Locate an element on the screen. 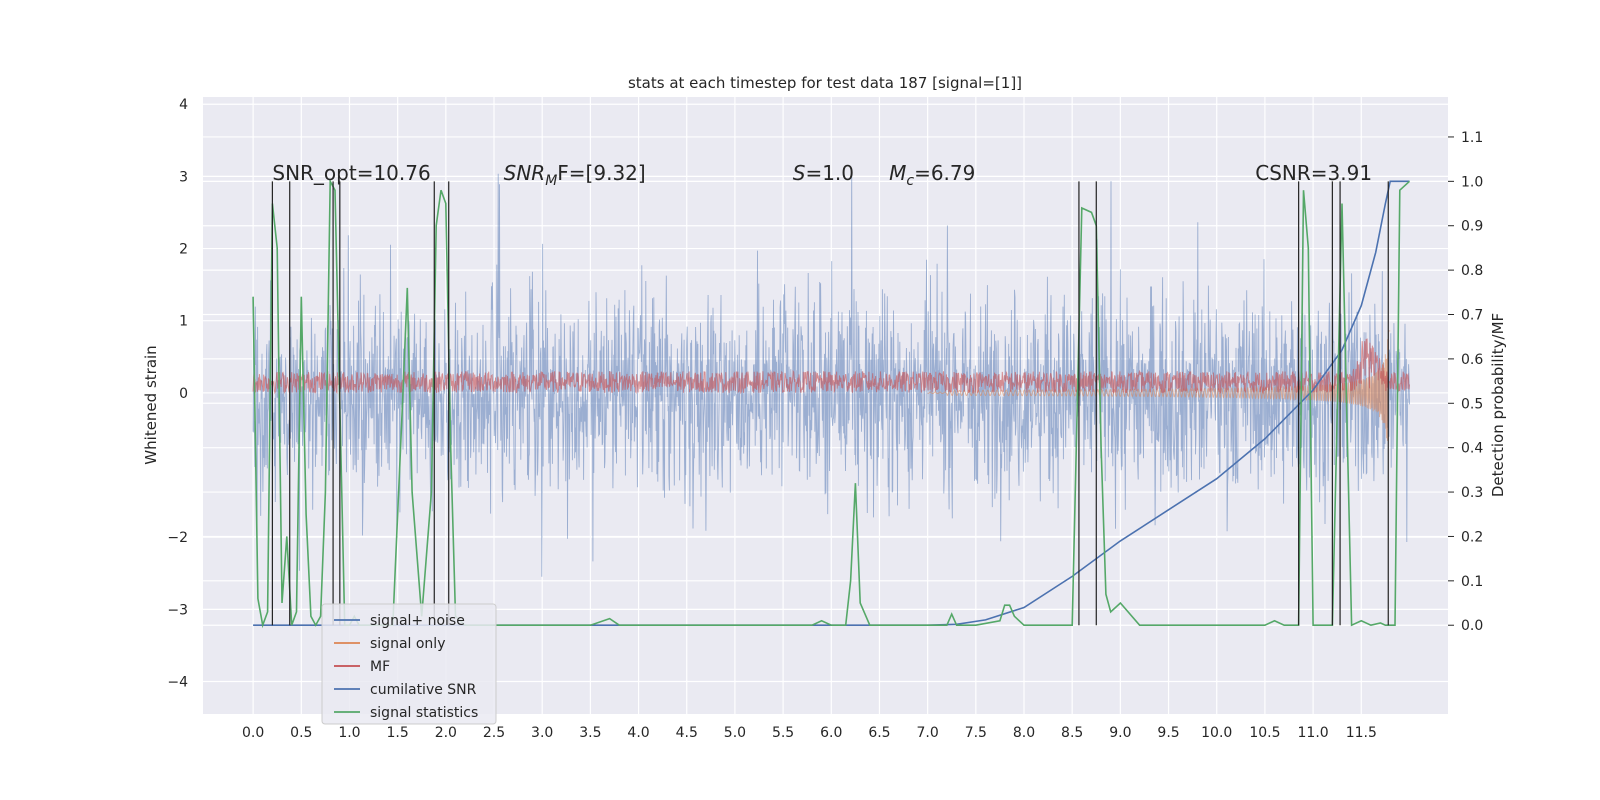 This screenshot has height=800, width=1600. y2-tick-label: 0.1 is located at coordinates (1472, 582).